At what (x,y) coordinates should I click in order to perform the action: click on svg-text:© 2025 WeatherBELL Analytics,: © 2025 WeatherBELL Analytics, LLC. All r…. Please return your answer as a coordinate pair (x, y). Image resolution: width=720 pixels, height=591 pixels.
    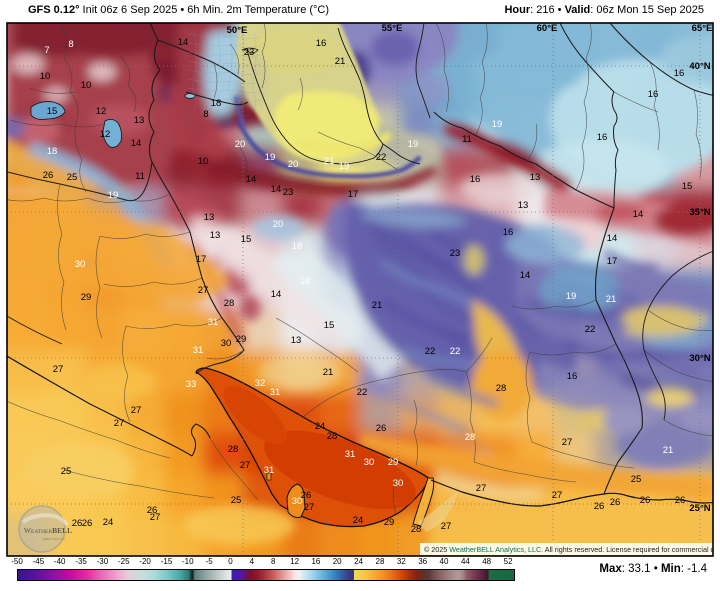
    Looking at the image, I should click on (572, 549).